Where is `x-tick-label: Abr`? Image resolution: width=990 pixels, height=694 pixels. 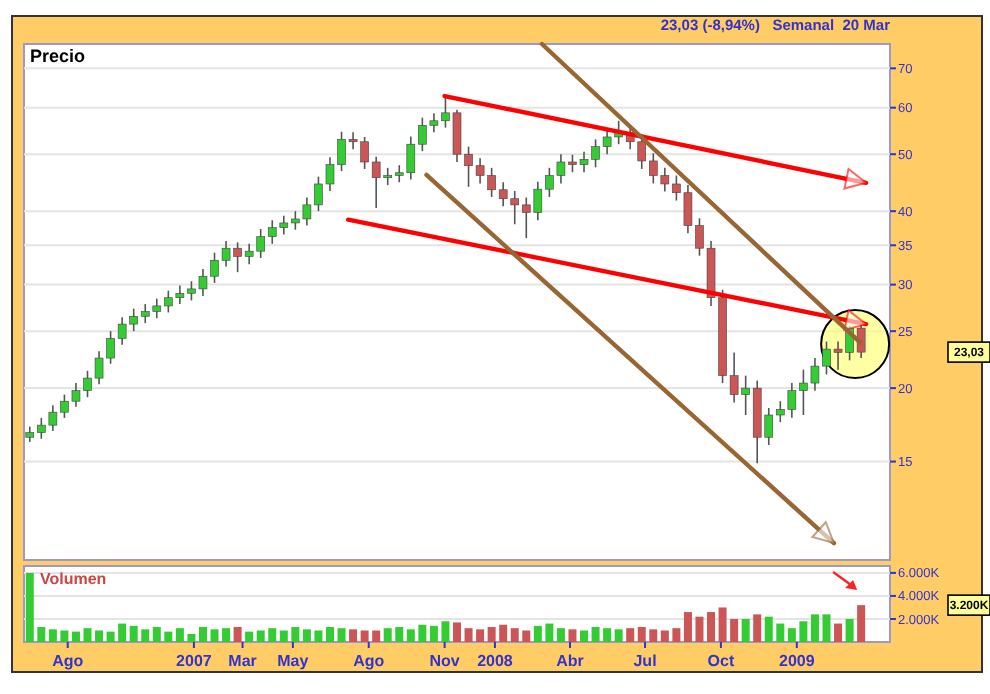
x-tick-label: Abr is located at coordinates (570, 661).